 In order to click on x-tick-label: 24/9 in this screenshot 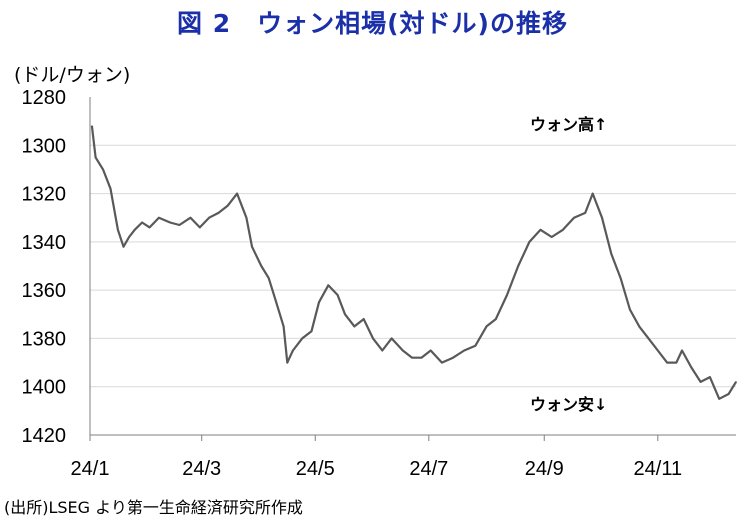, I will do `click(544, 469)`.